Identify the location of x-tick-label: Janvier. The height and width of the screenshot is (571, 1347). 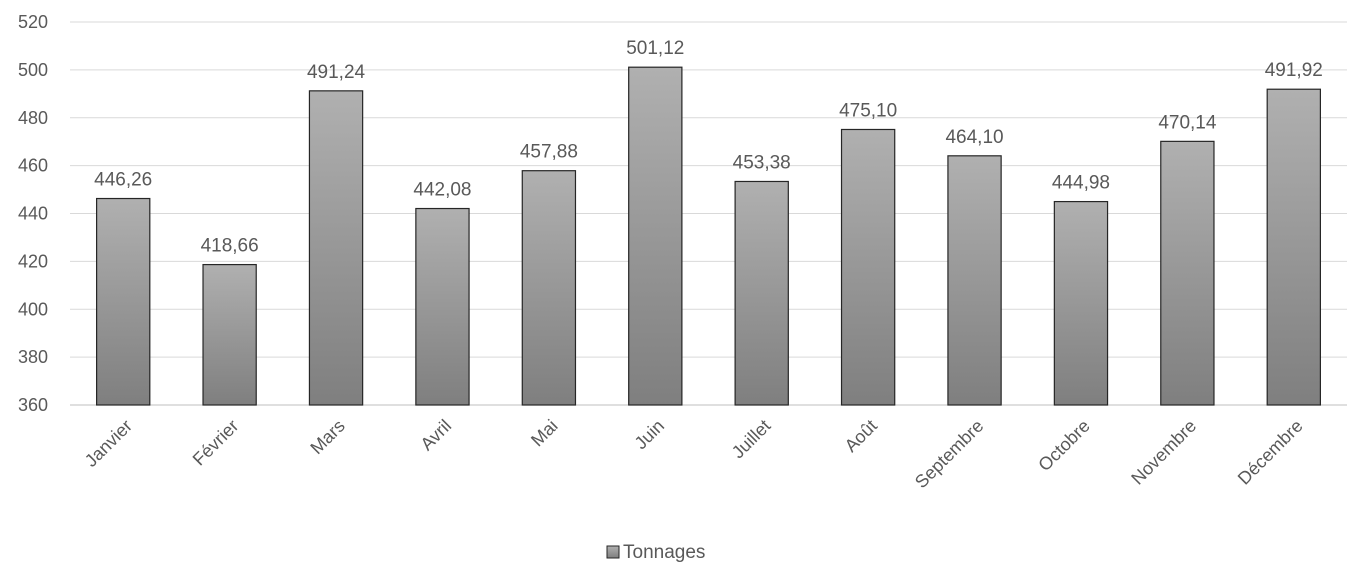
(108, 443).